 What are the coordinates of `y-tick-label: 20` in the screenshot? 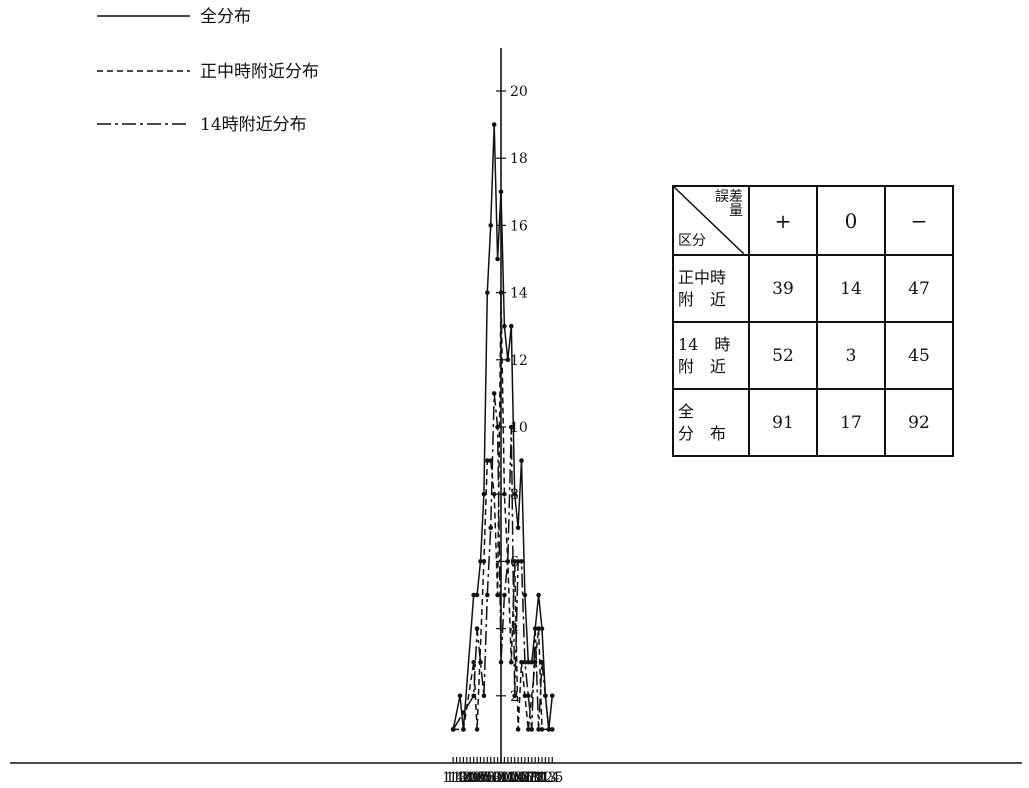 It's located at (519, 92).